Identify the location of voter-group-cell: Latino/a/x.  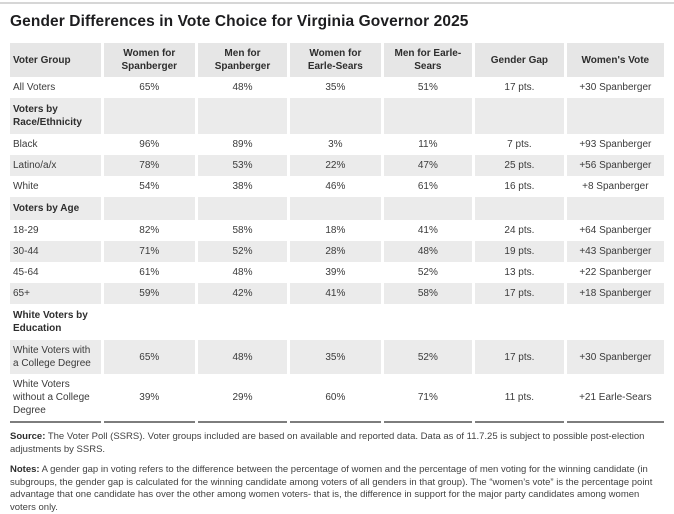
(35, 165).